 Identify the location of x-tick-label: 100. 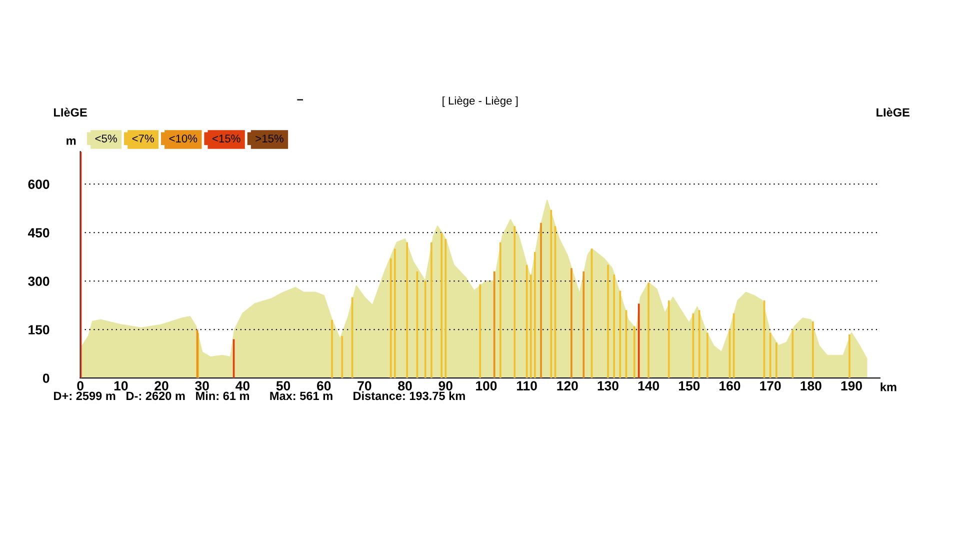
(486, 385).